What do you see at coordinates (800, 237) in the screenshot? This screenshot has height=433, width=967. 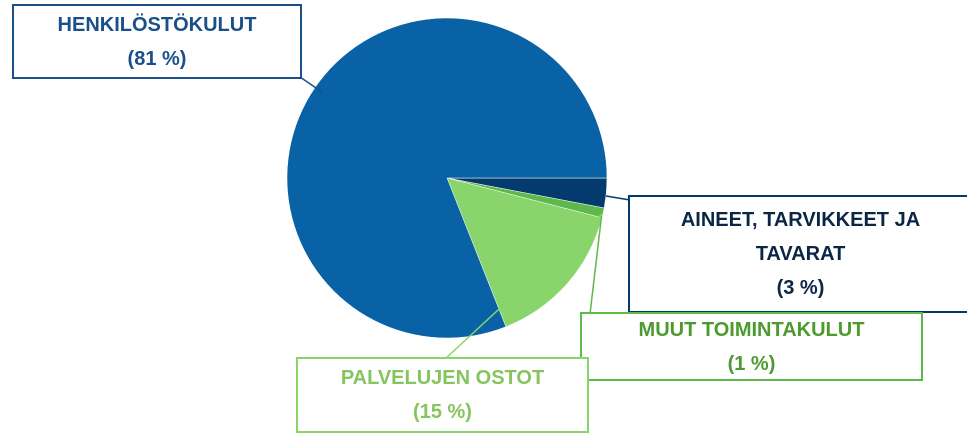 I see `category-label: AINEET, TARVIKKEET JA TAVARAT` at bounding box center [800, 237].